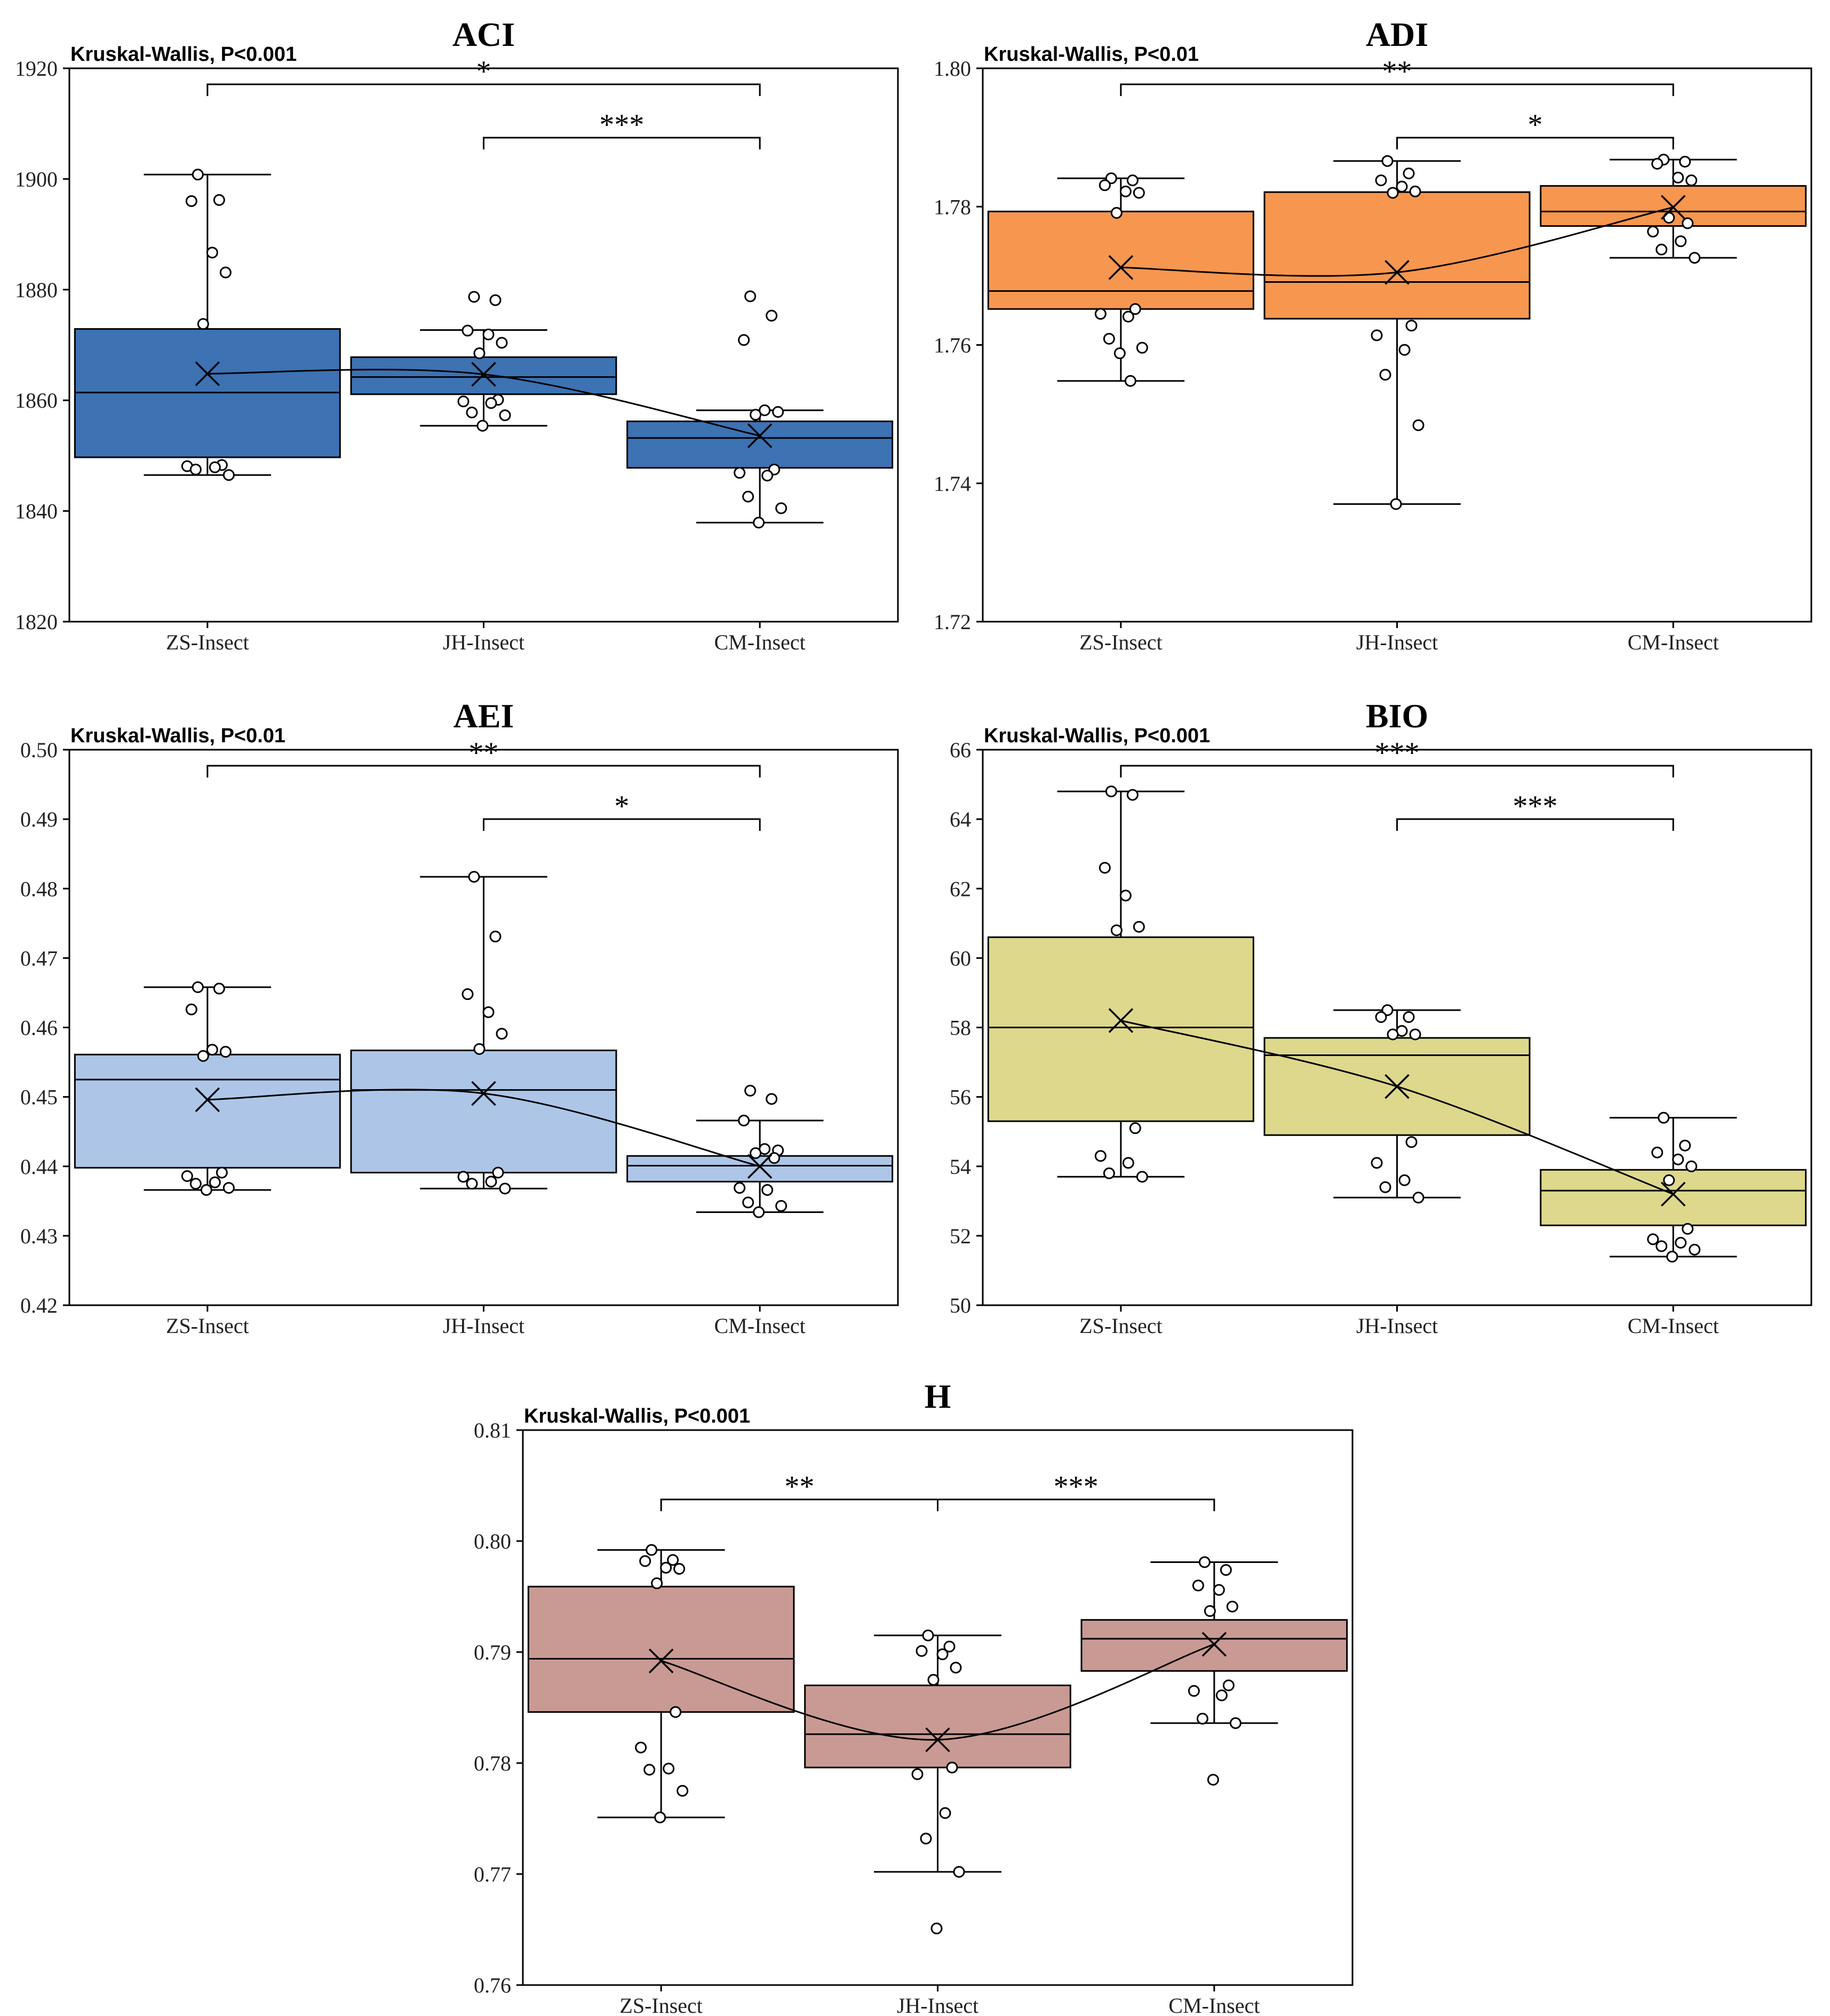 Image resolution: width=1830 pixels, height=2016 pixels. I want to click on box-zs-insect, so click(208, 1088).